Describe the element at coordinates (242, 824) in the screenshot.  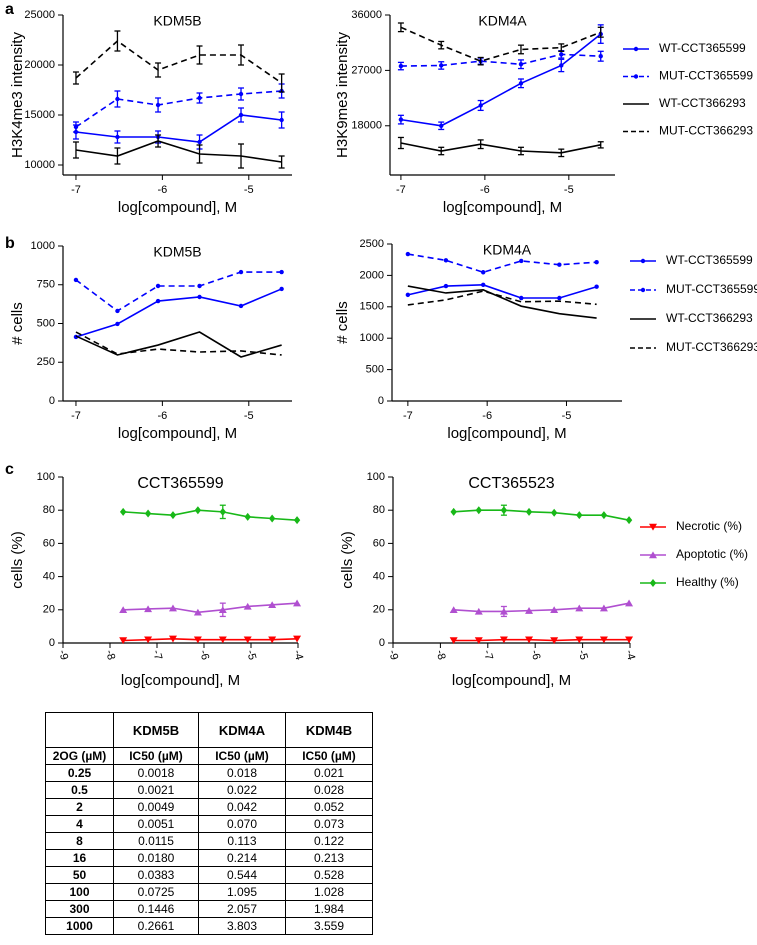
I see `table-cell: 0.070` at that location.